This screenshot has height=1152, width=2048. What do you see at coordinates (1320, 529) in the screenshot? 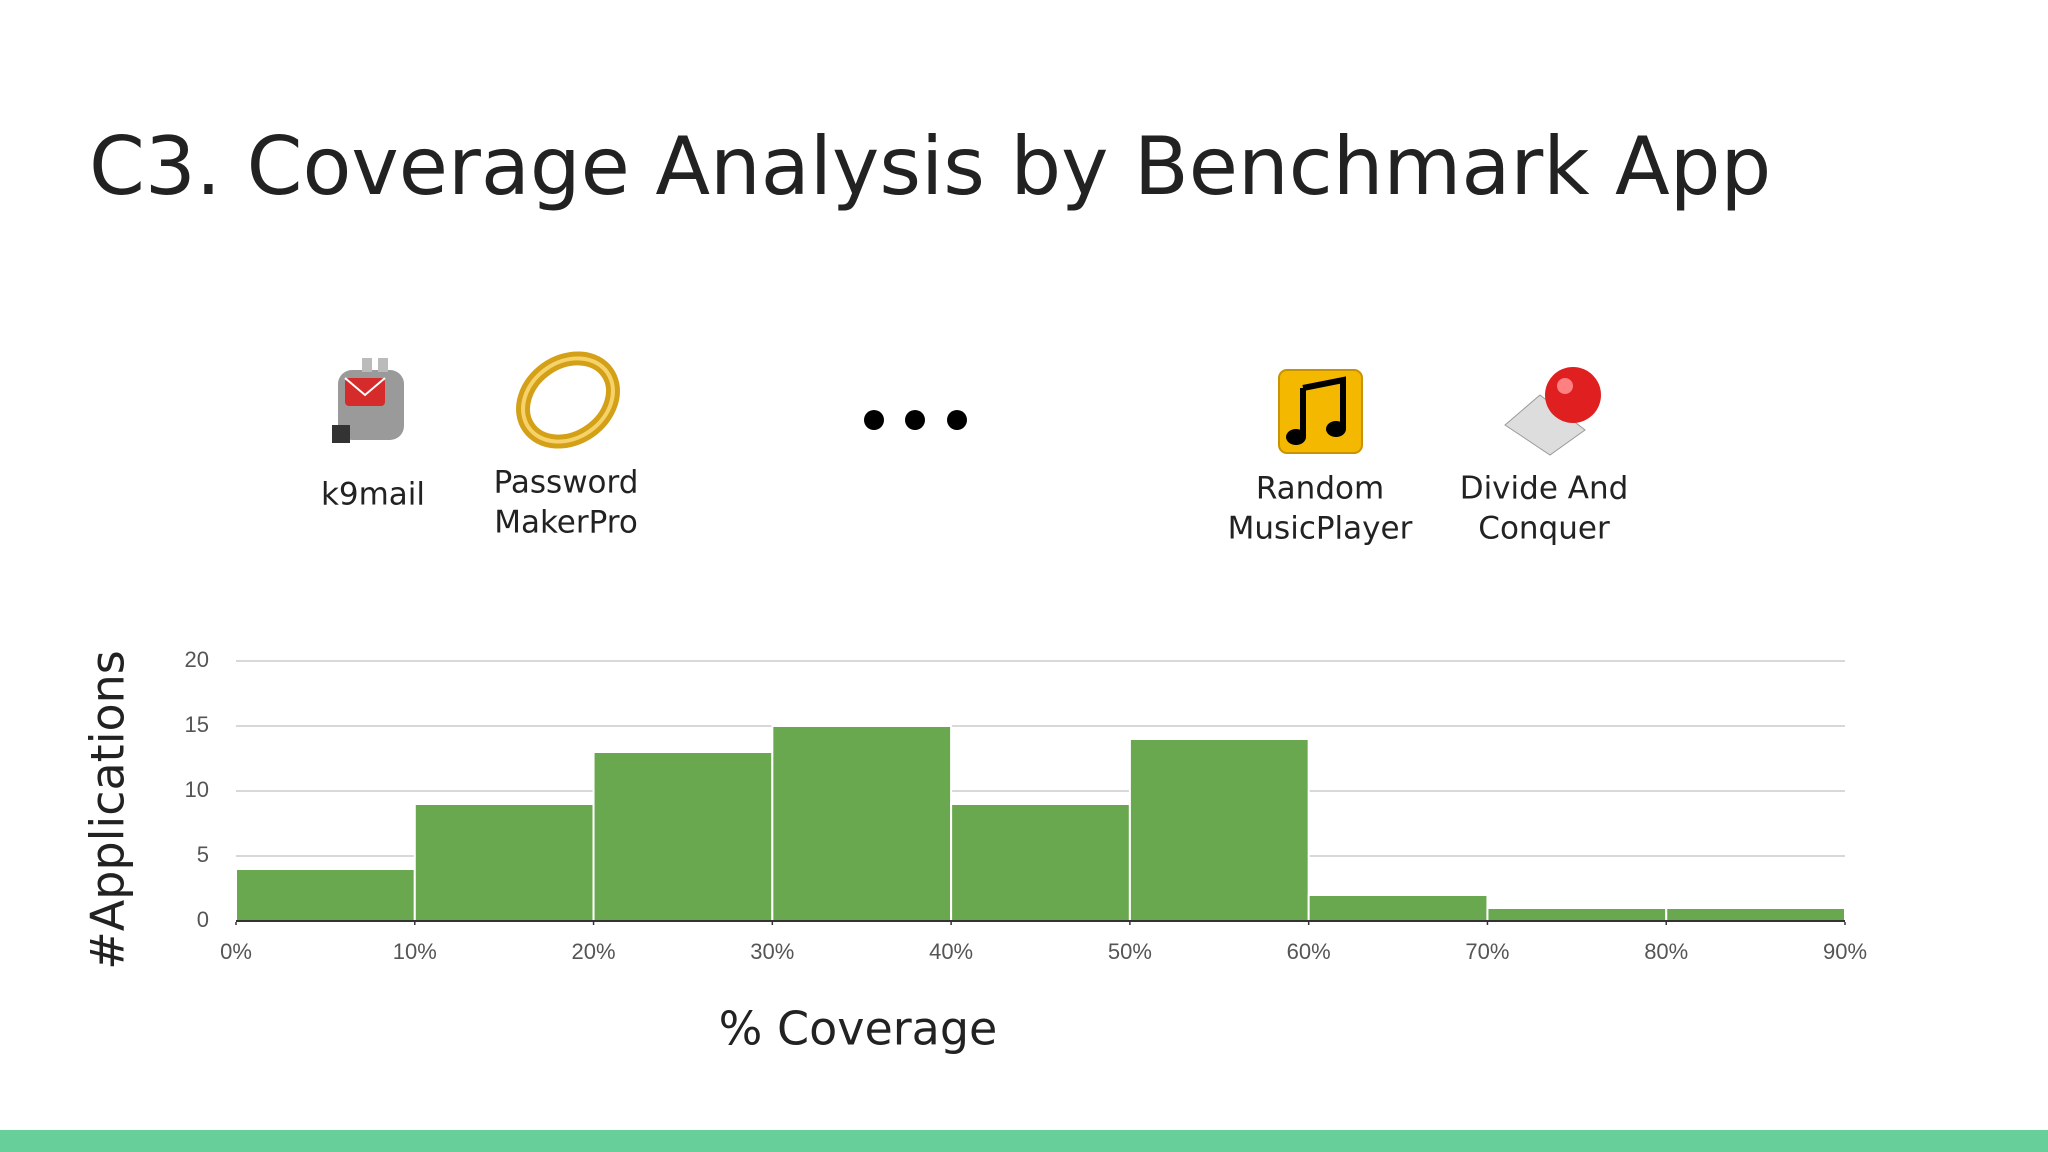
I see `app-label: MusicPlayer` at bounding box center [1320, 529].